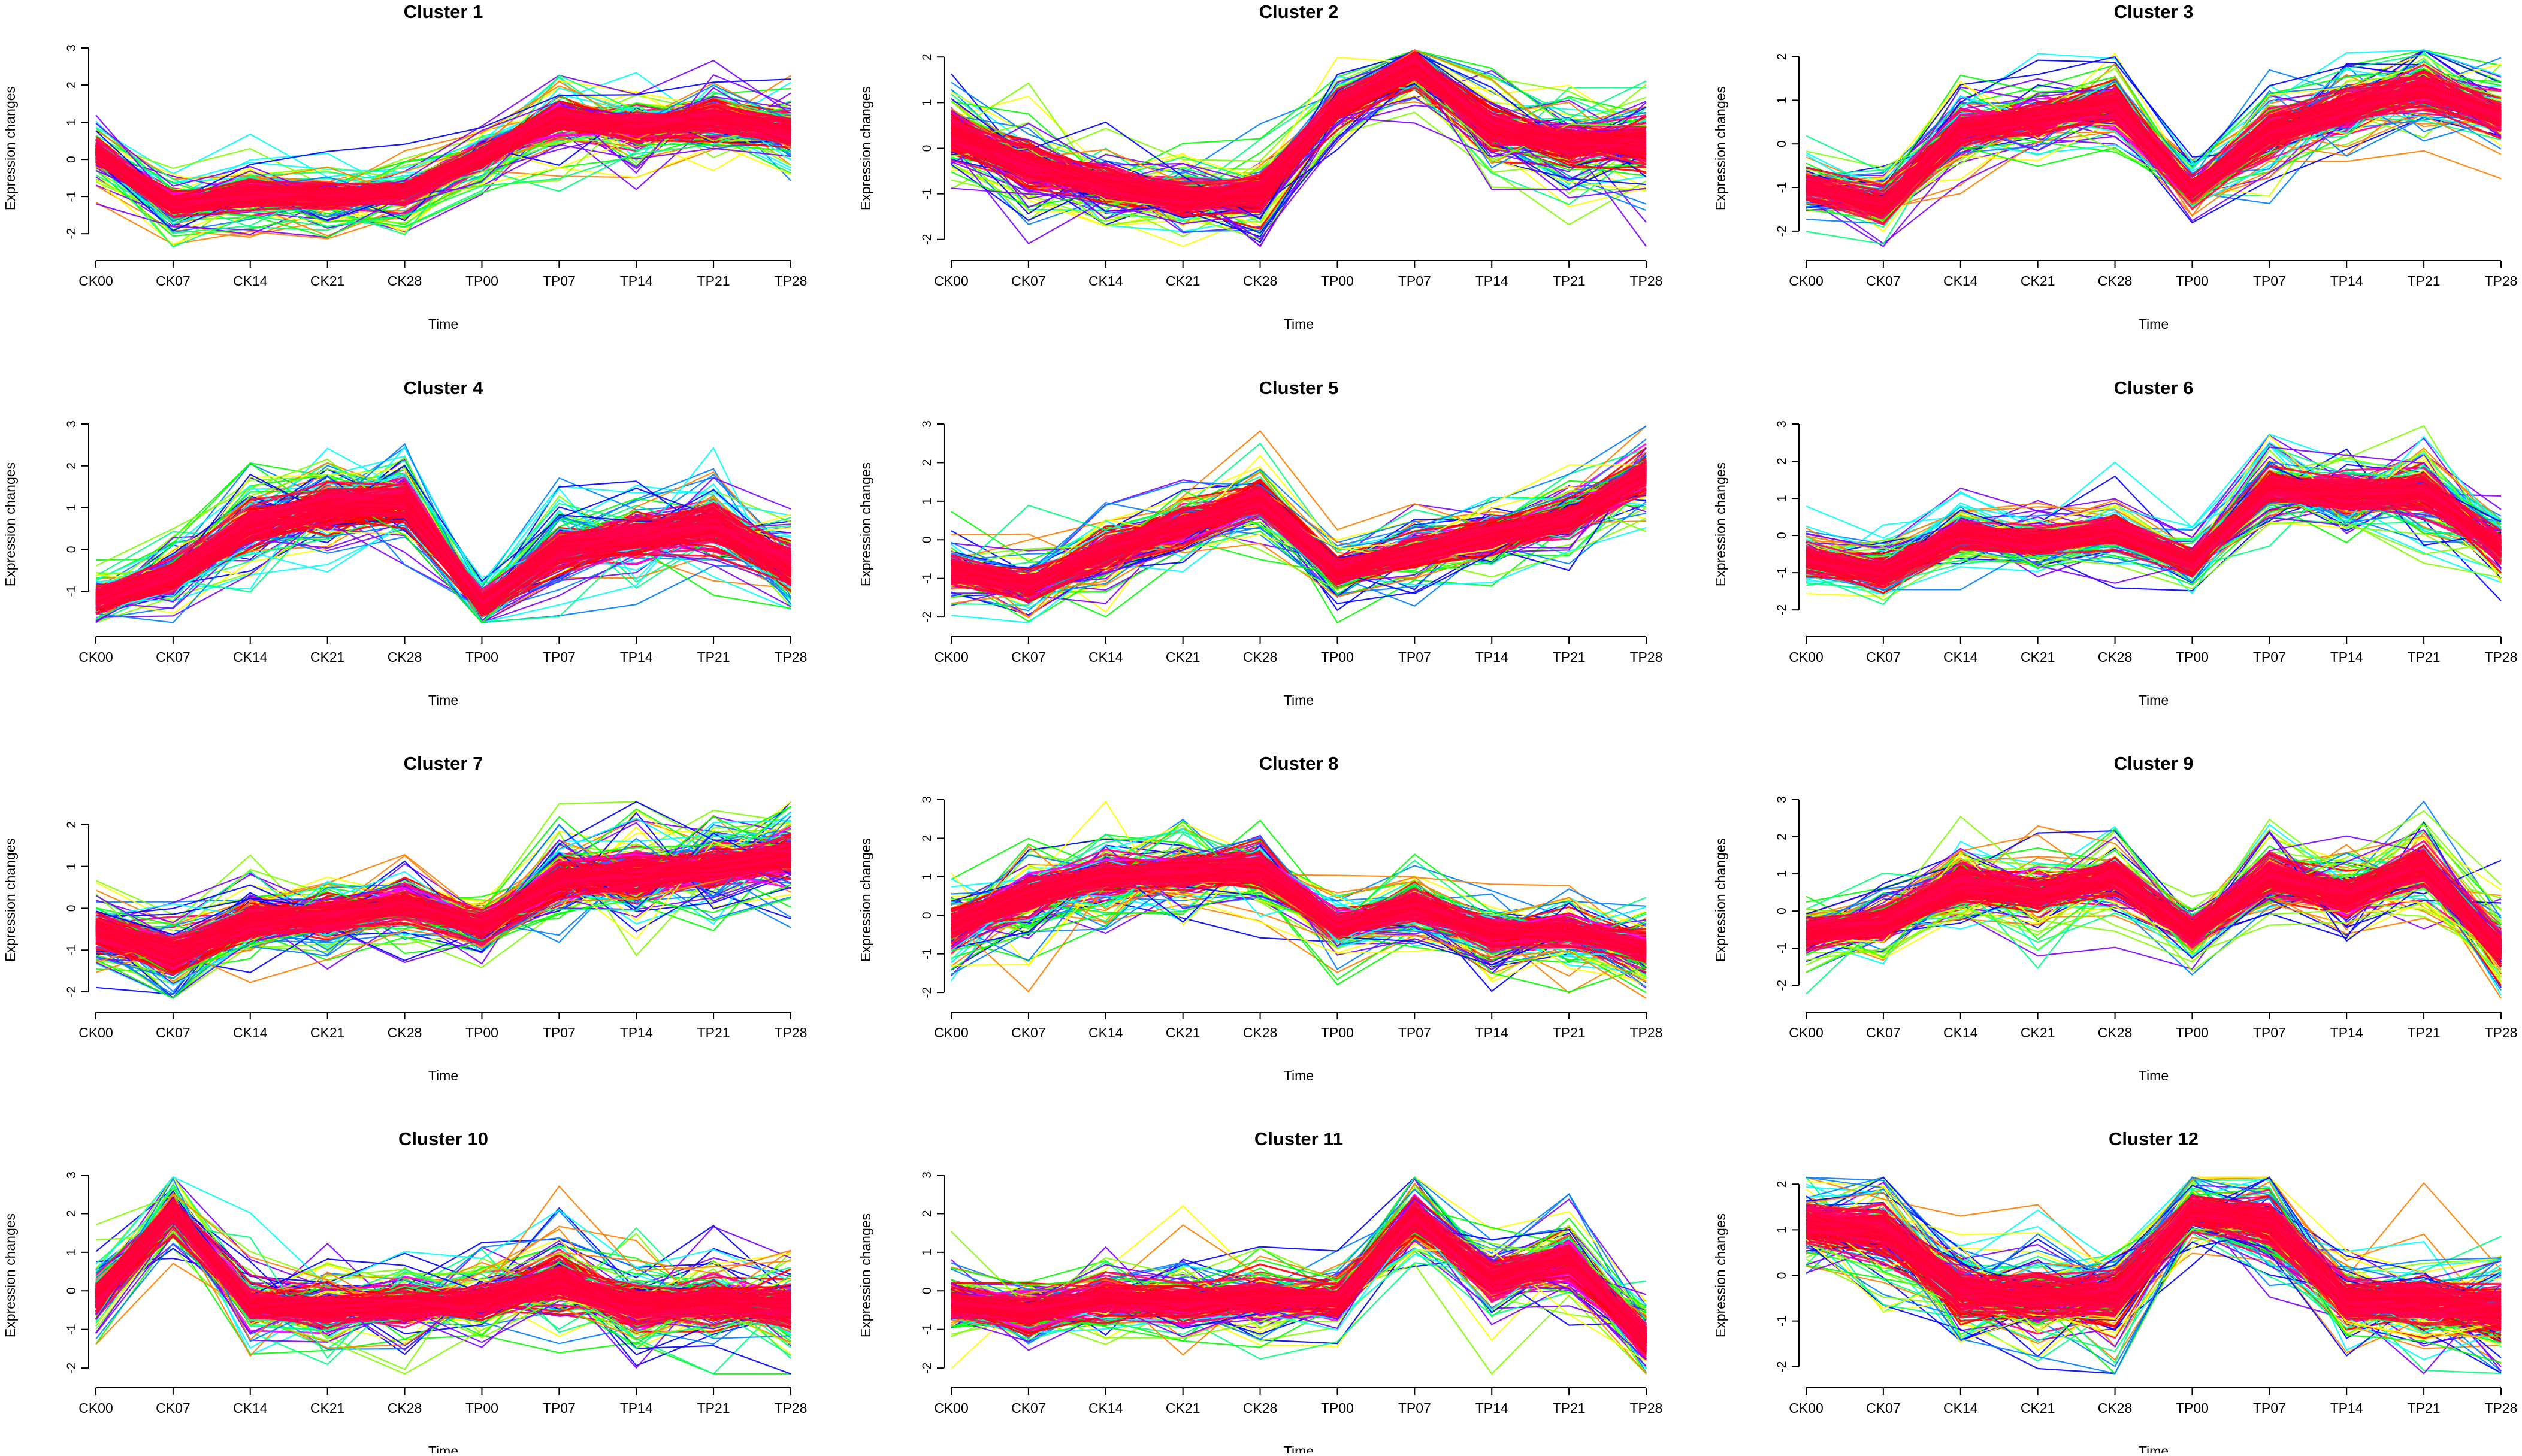 This screenshot has width=2522, height=1456. I want to click on panel-title: Cluster 2, so click(1299, 11).